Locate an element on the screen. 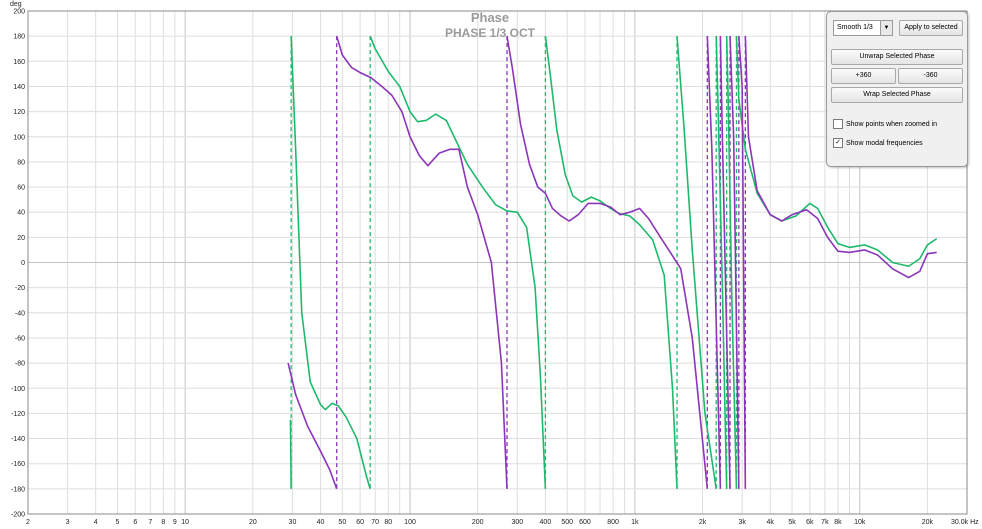 This screenshot has height=529, width=982. smoothing-value: Smooth 1/3 is located at coordinates (855, 27).